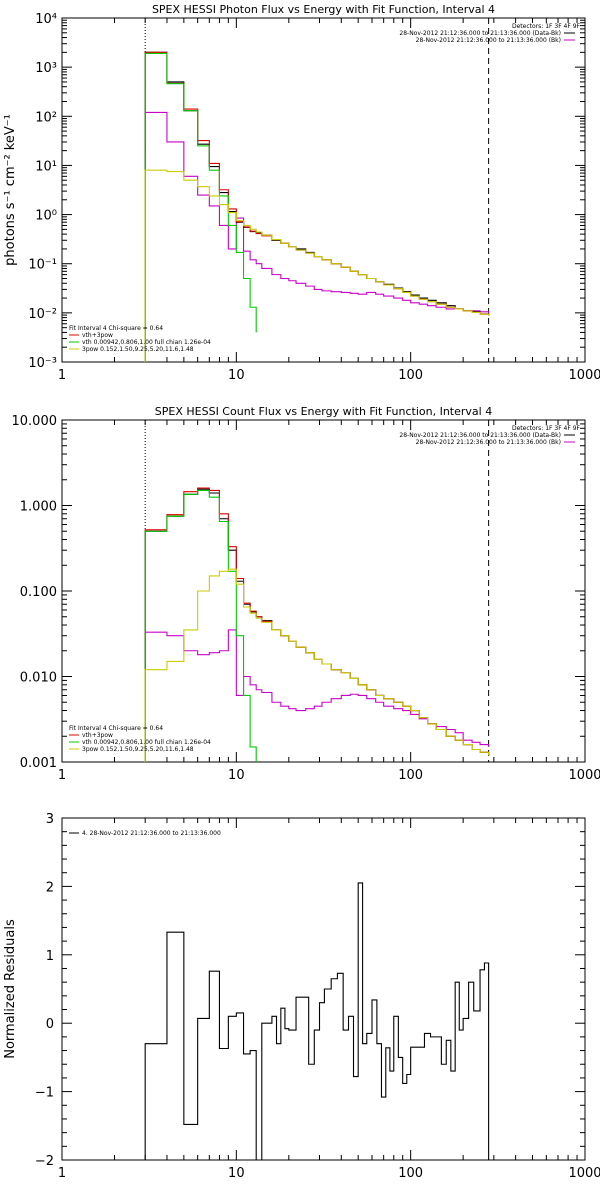 The height and width of the screenshot is (1200, 600). What do you see at coordinates (38, 507) in the screenshot?
I see `y-tick-label: 1.000` at bounding box center [38, 507].